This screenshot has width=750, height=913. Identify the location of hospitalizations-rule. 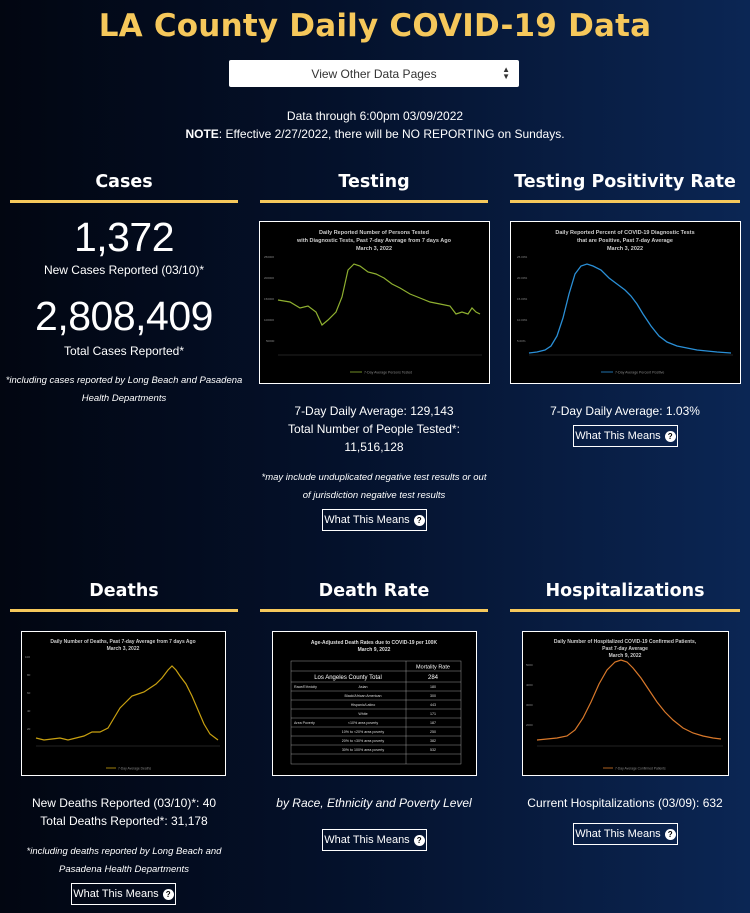
(625, 610).